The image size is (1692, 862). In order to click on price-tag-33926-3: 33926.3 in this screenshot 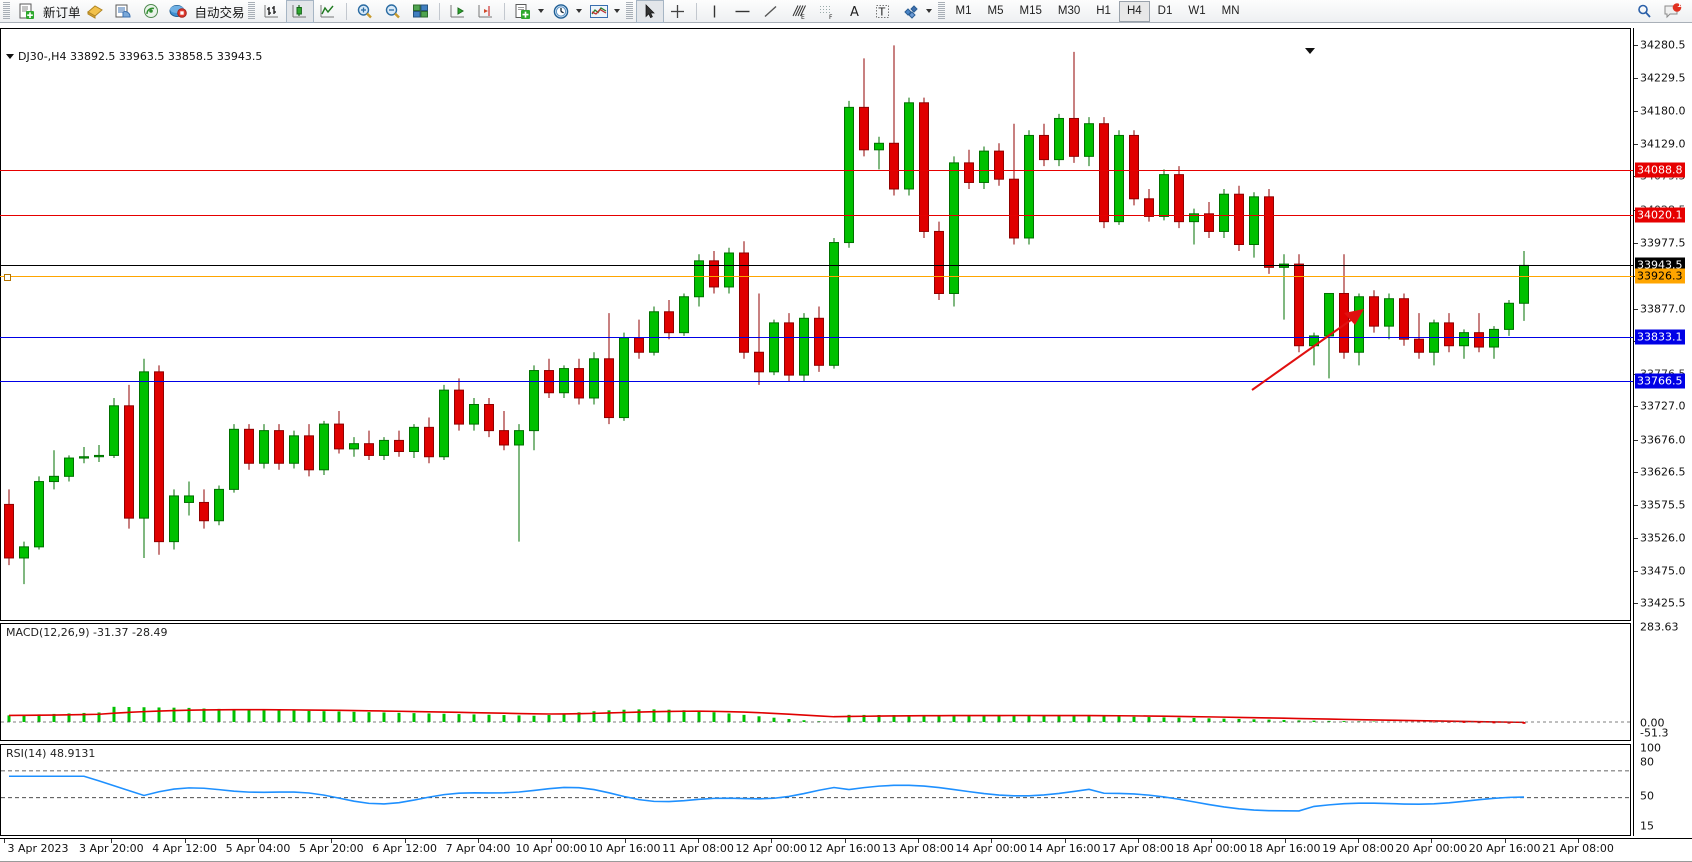, I will do `click(1660, 276)`.